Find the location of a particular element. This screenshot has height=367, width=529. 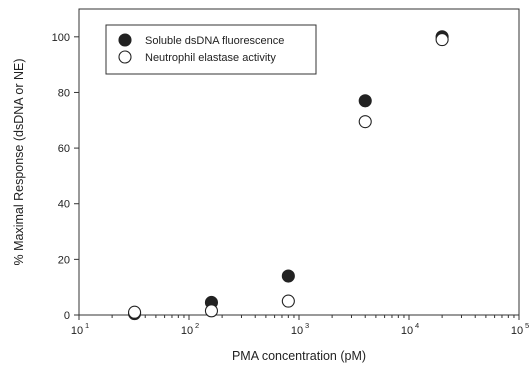

legend-box is located at coordinates (211, 49).